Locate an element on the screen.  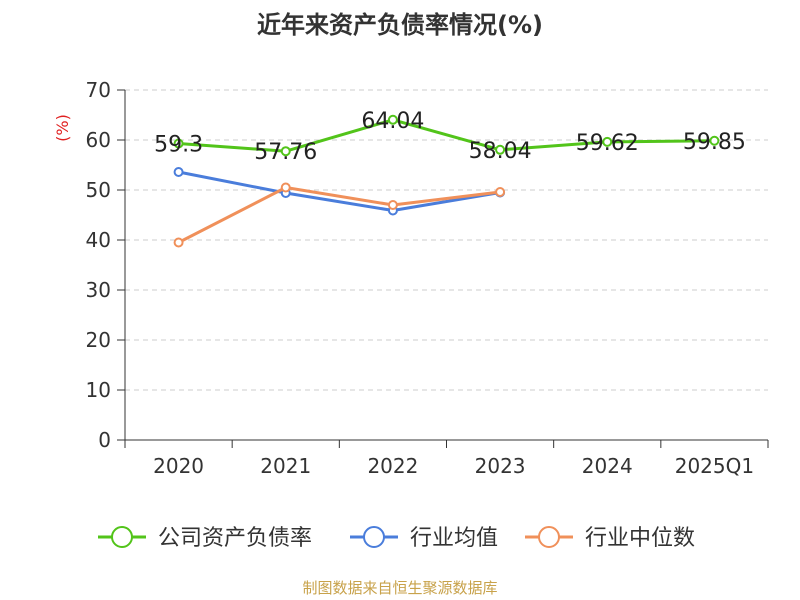
x-tick-label: 2022 is located at coordinates (392, 466).